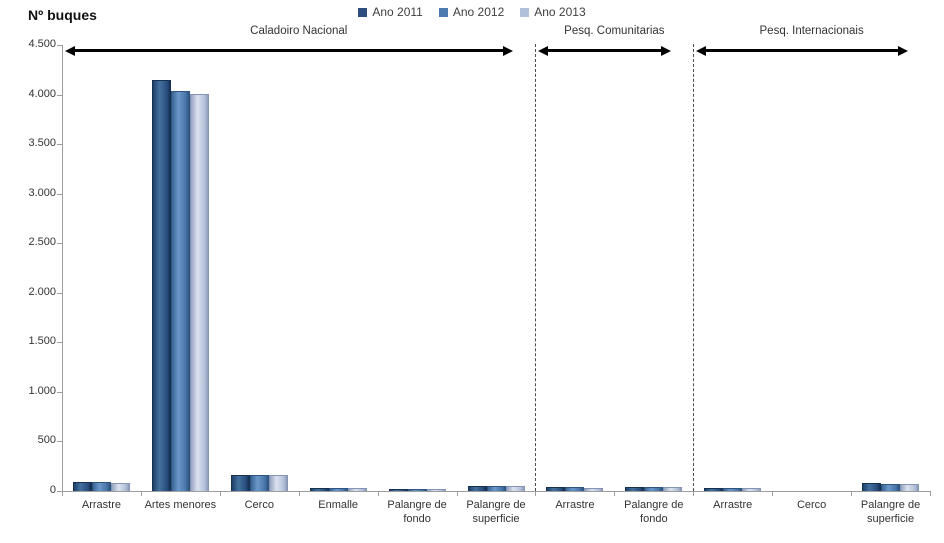 The image size is (944, 543). What do you see at coordinates (299, 31) in the screenshot?
I see `section-label: Caladoiro Nacional` at bounding box center [299, 31].